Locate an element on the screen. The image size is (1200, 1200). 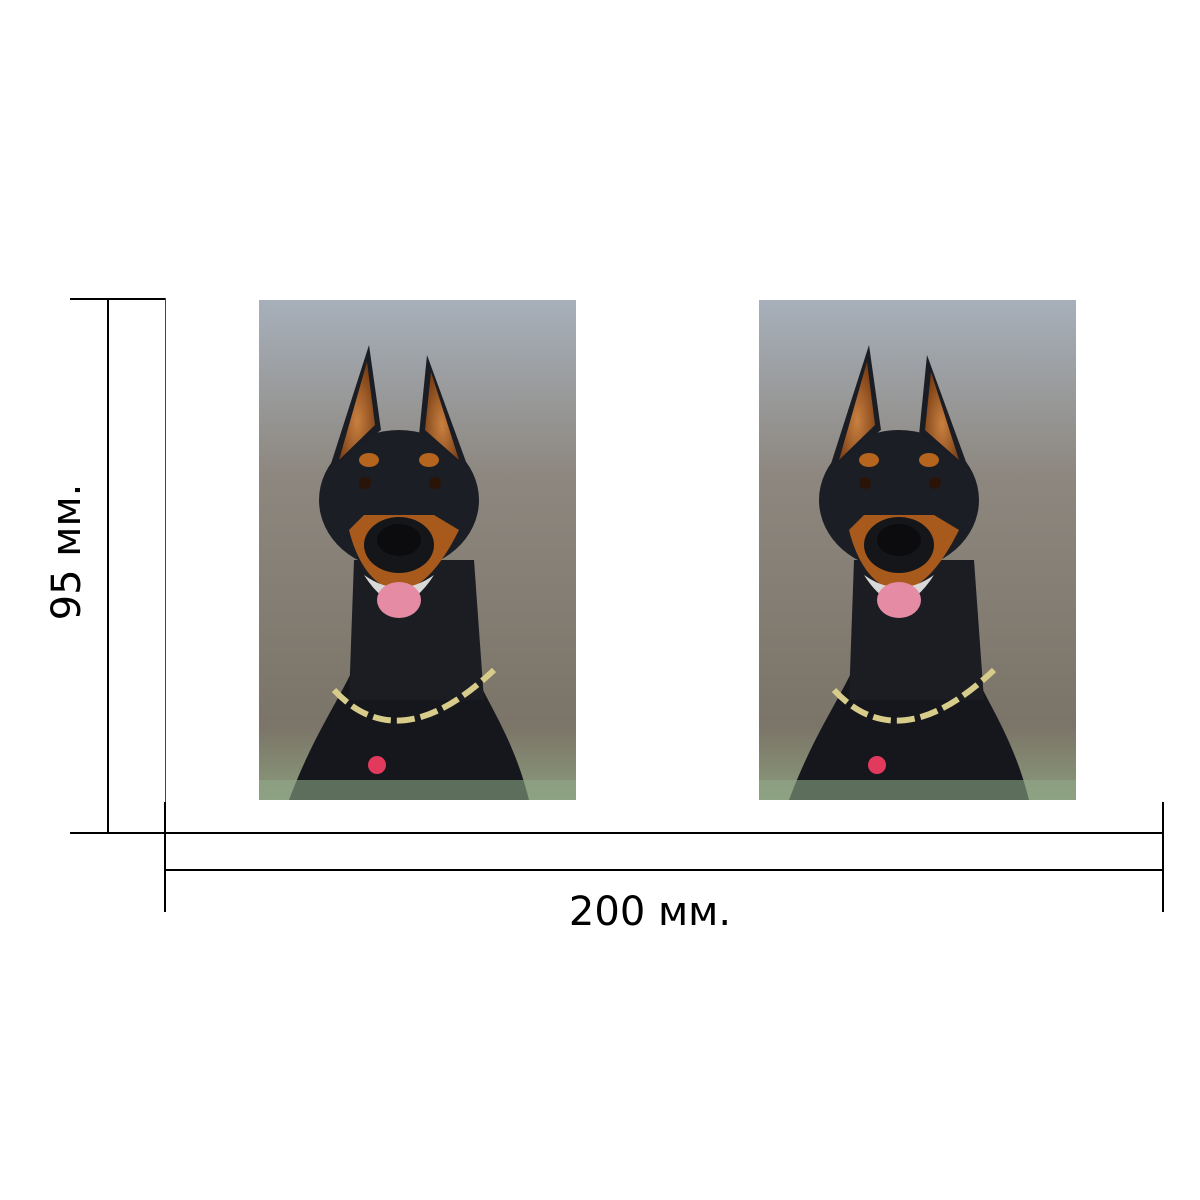
height-dimension-line is located at coordinates (108, 566).